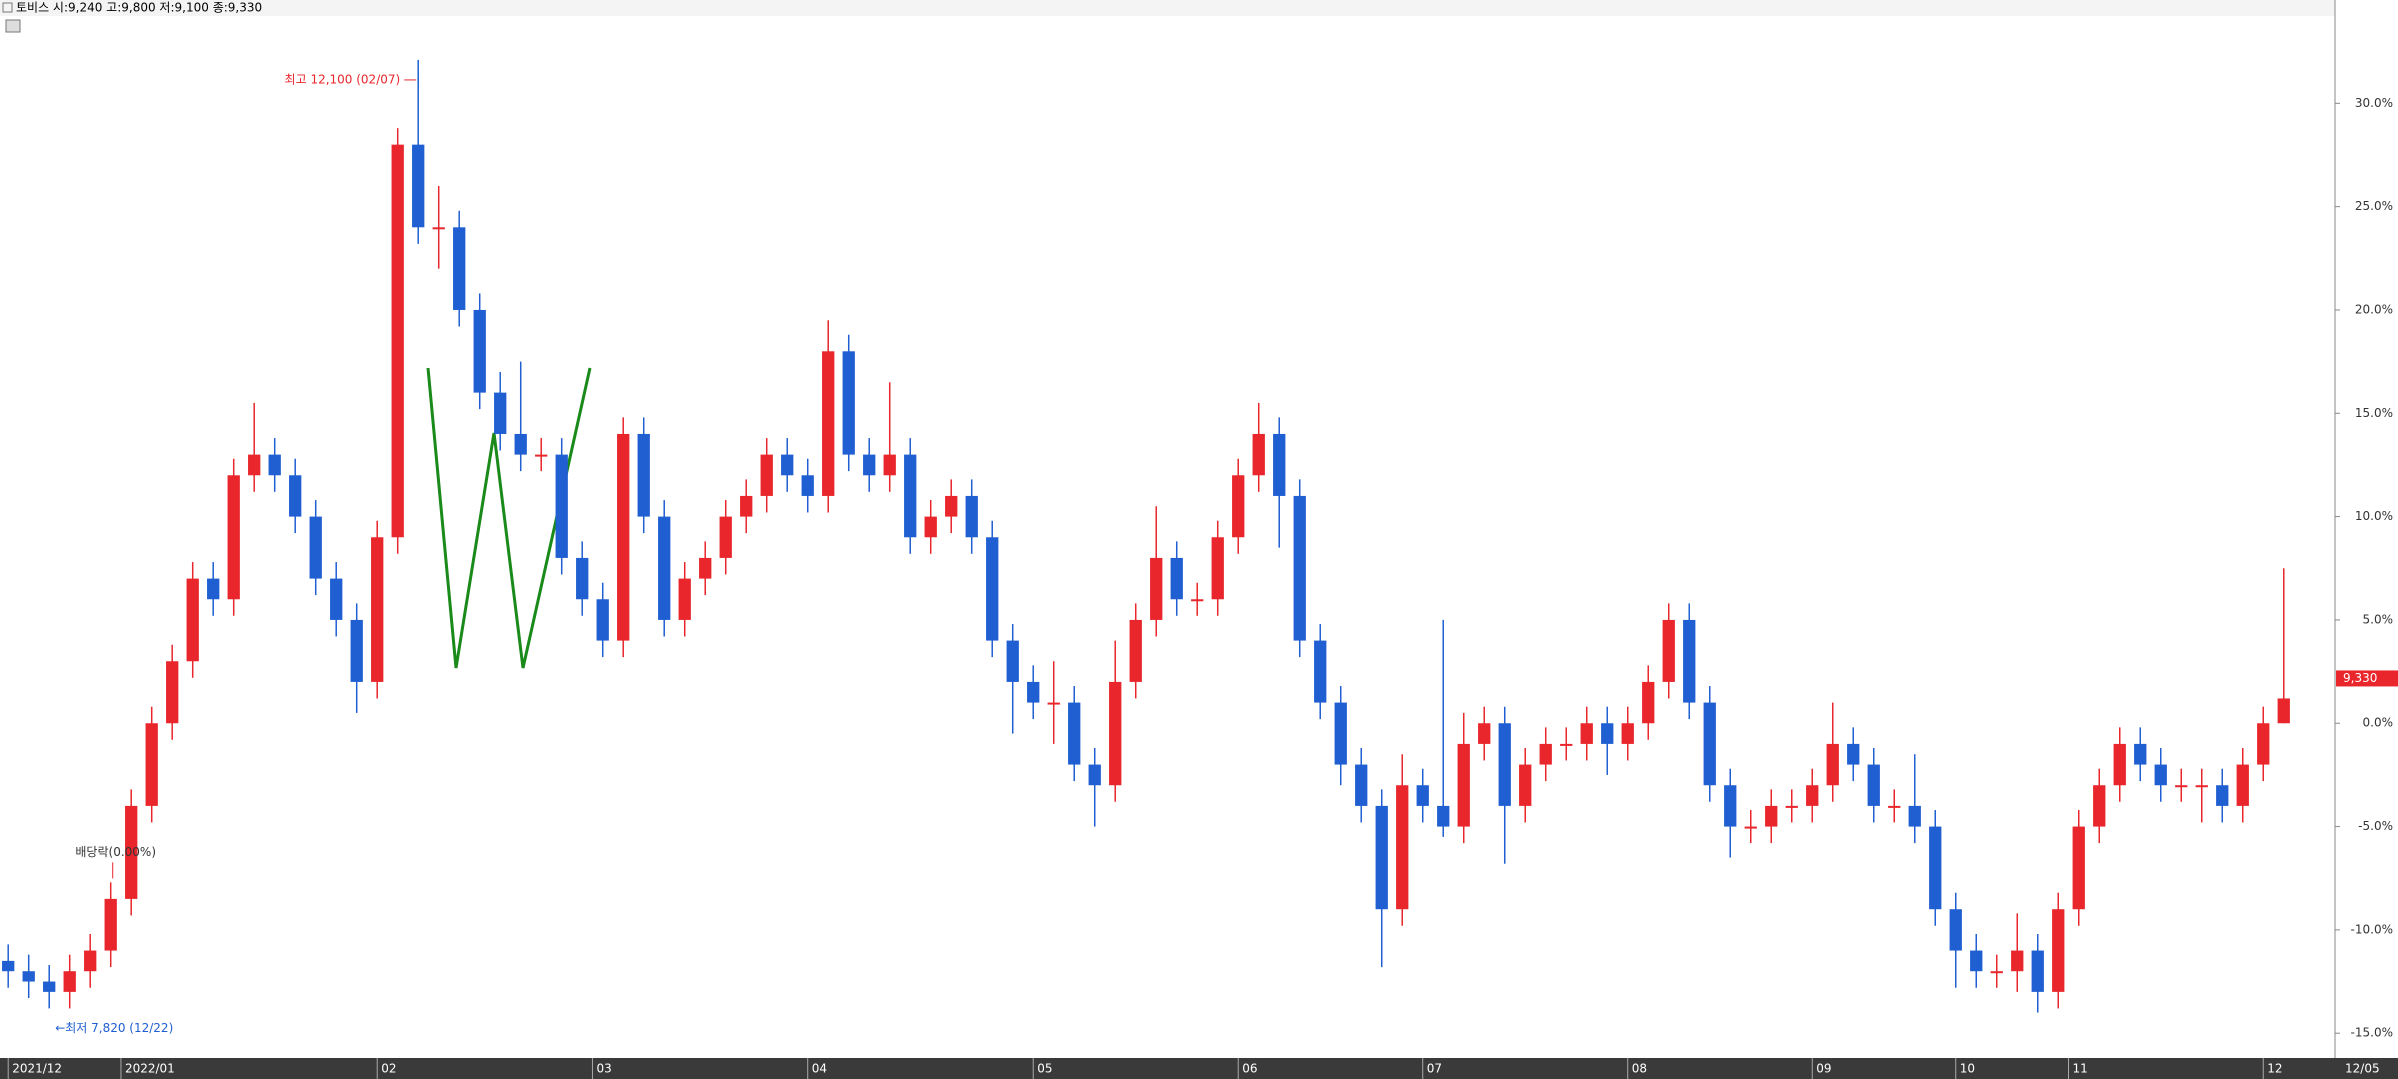  Describe the element at coordinates (2378, 723) in the screenshot. I see `y-tick-label: 0.0%` at that location.